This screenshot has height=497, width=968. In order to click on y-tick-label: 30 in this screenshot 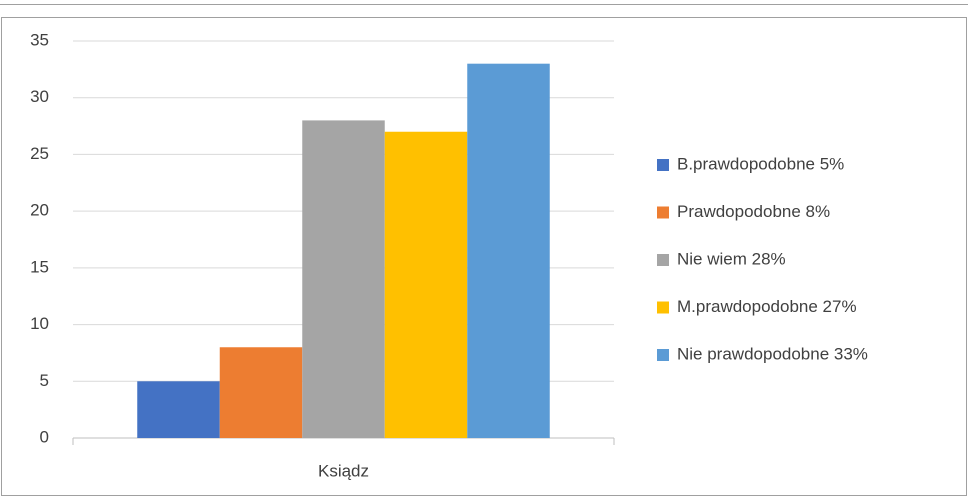, I will do `click(39, 96)`.